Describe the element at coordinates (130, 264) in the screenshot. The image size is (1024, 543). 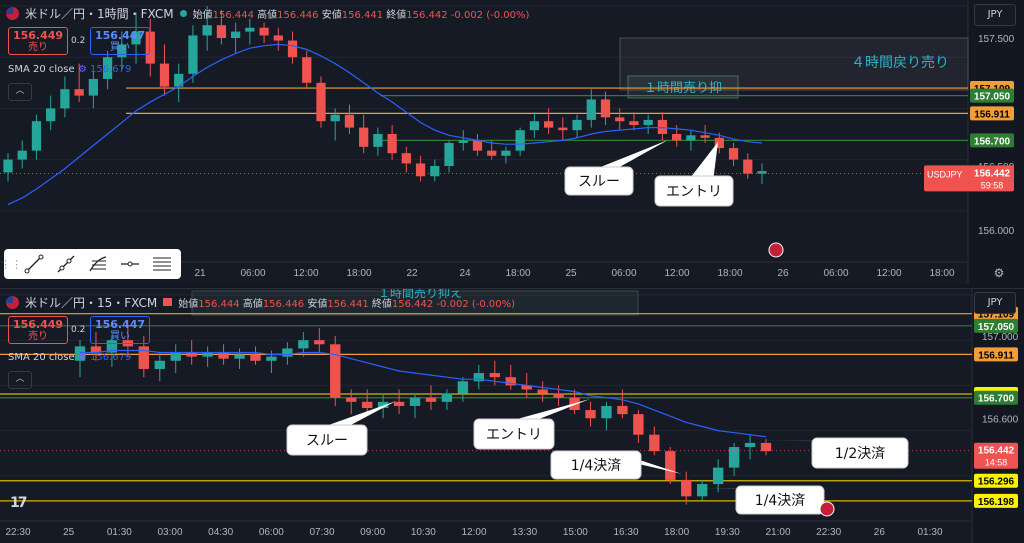
I see `horizontal-line-tool-icon` at that location.